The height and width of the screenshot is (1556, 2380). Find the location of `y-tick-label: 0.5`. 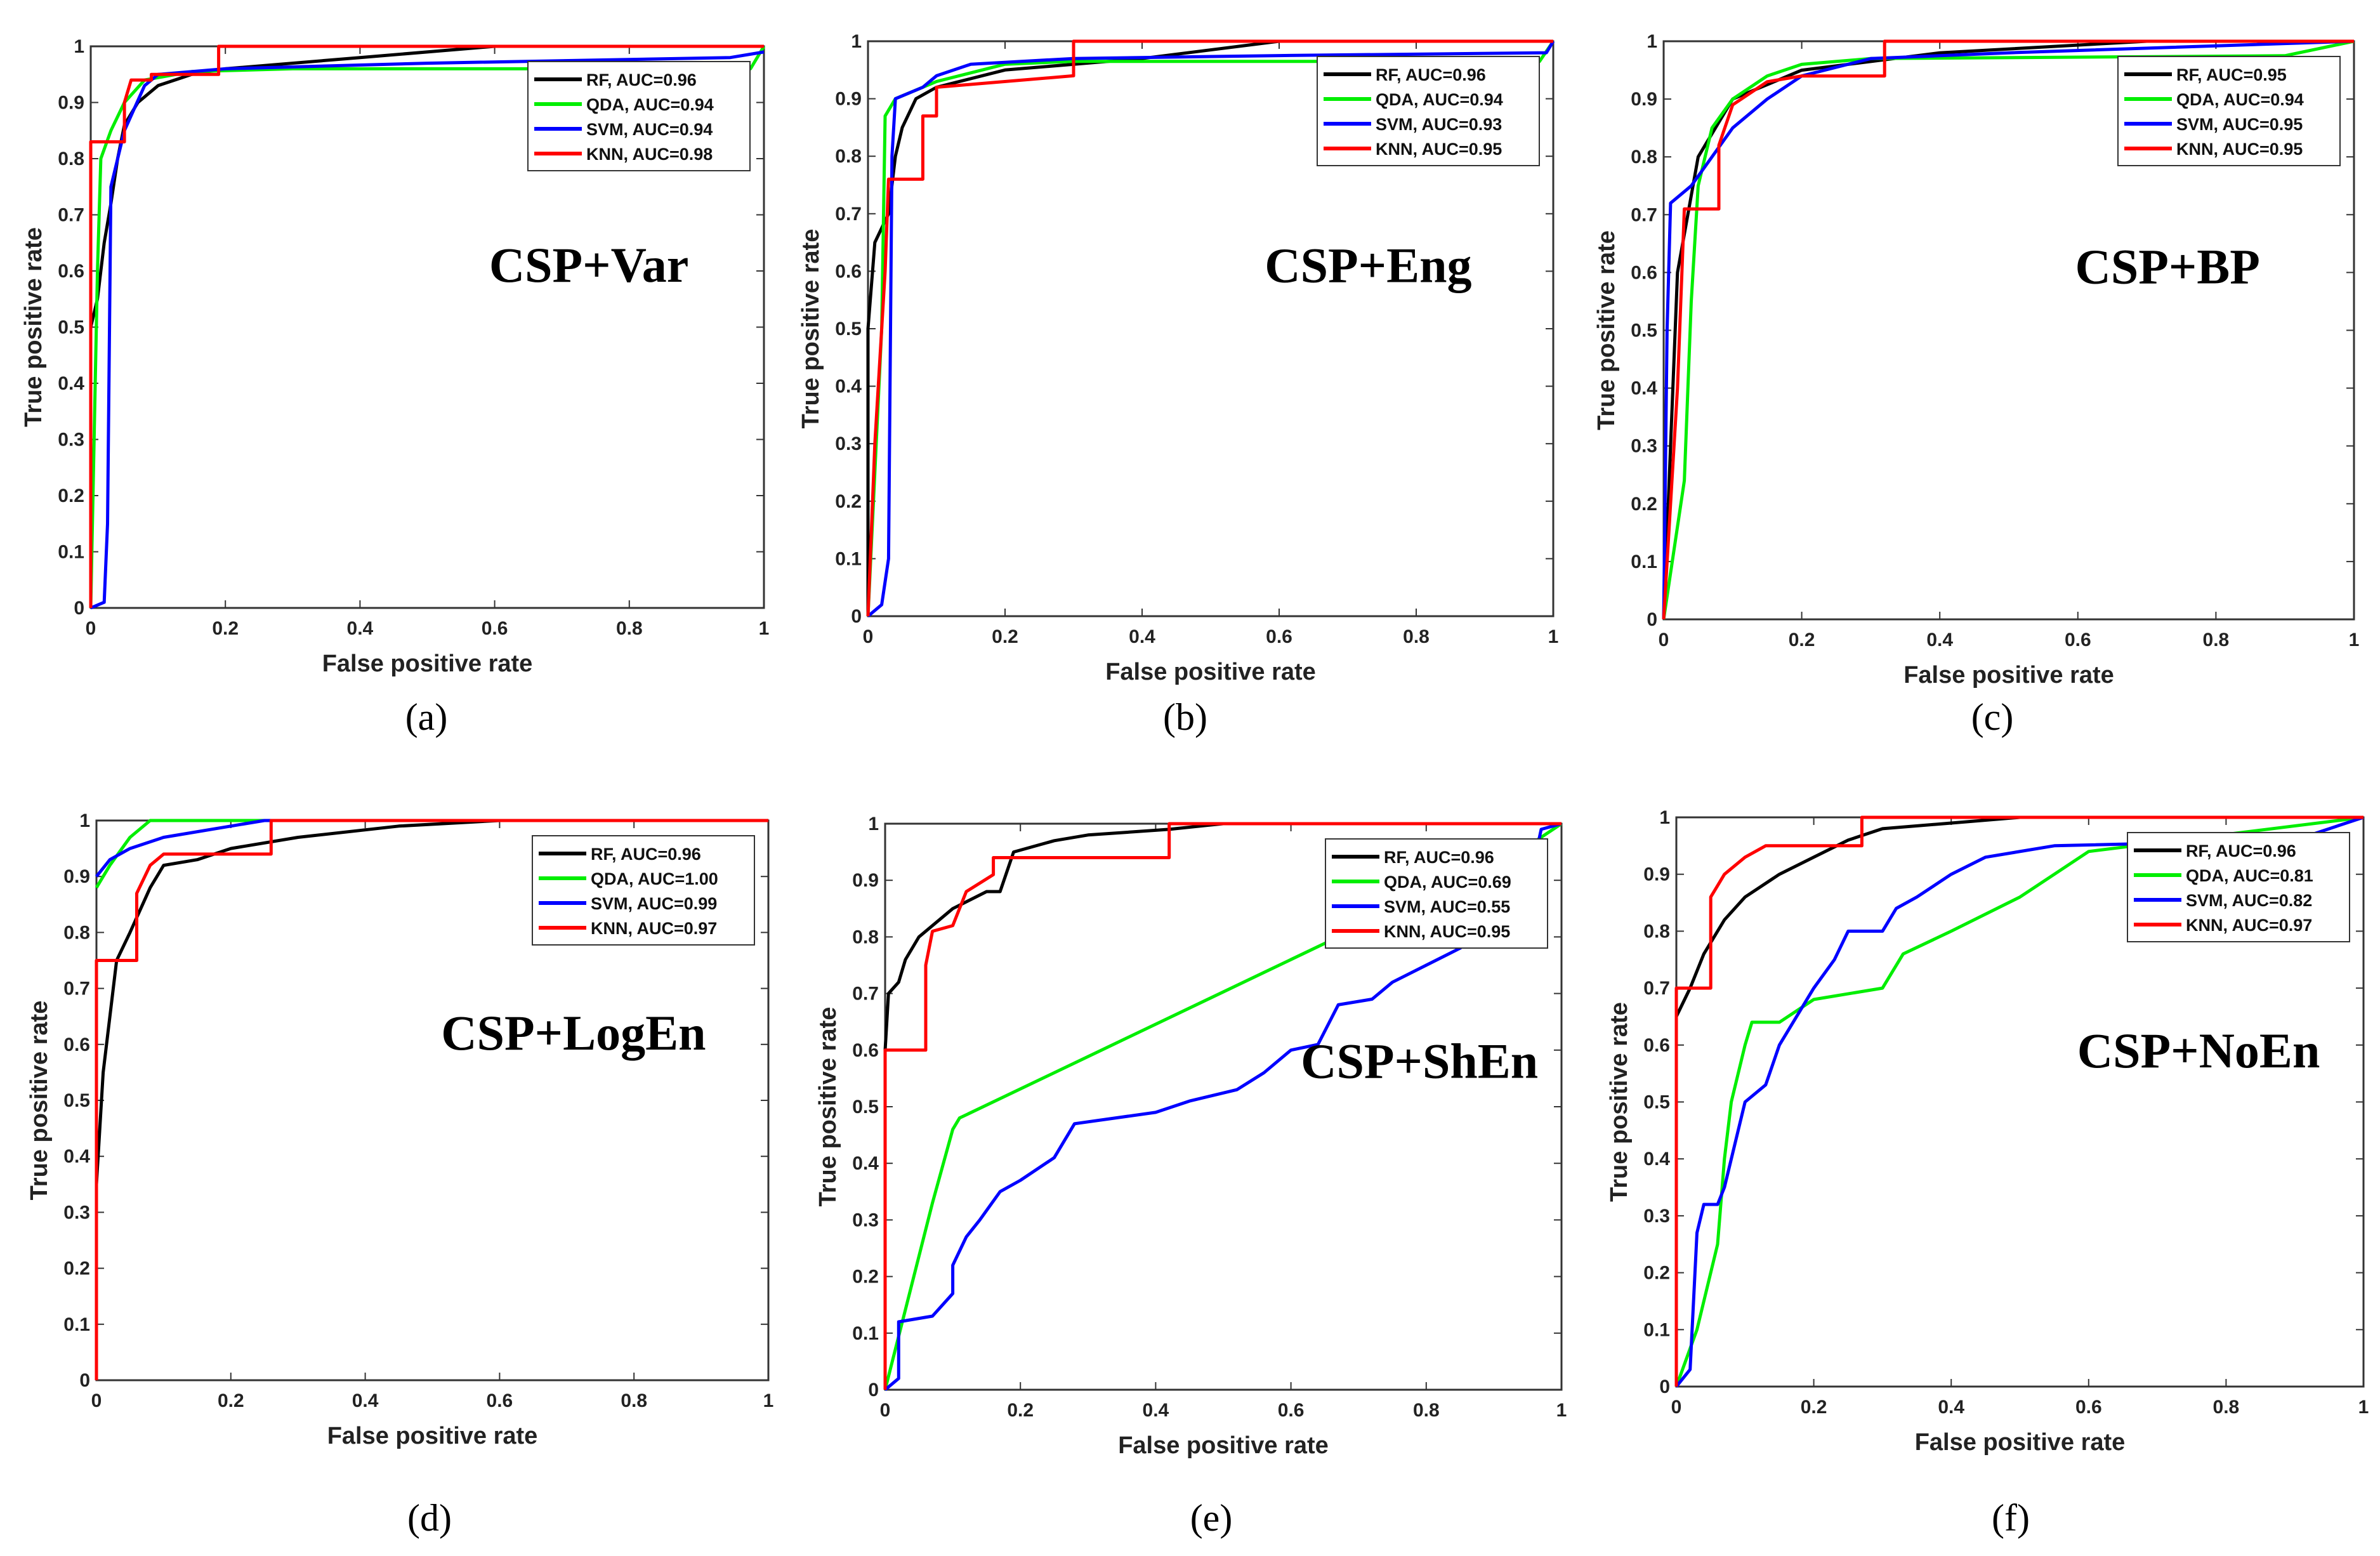

y-tick-label: 0.5 is located at coordinates (1656, 1102).